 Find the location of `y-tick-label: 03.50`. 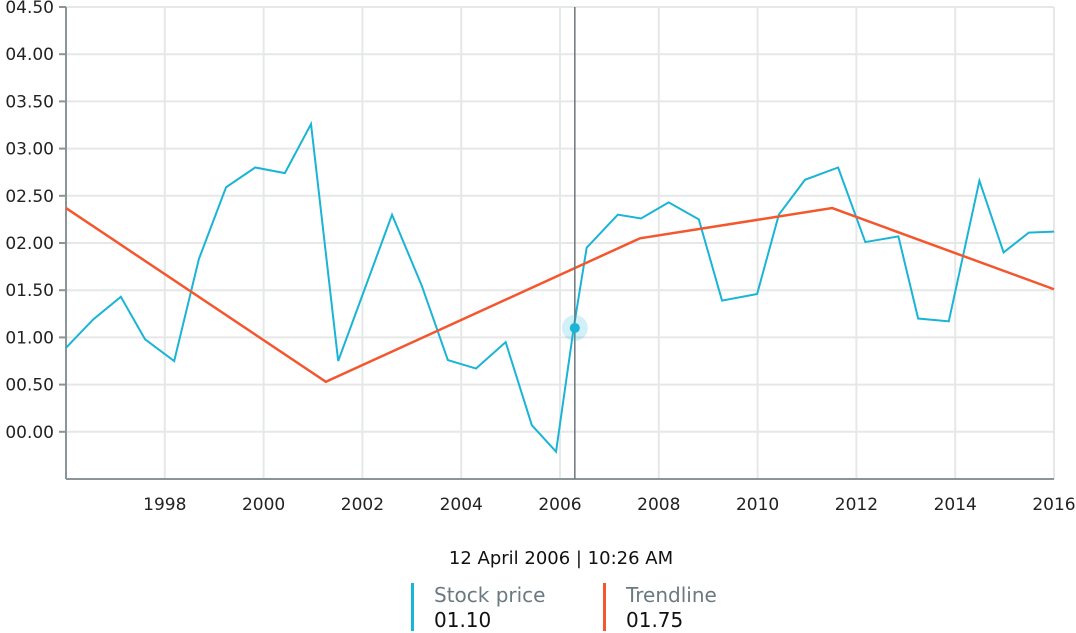

y-tick-label: 03.50 is located at coordinates (29, 102).